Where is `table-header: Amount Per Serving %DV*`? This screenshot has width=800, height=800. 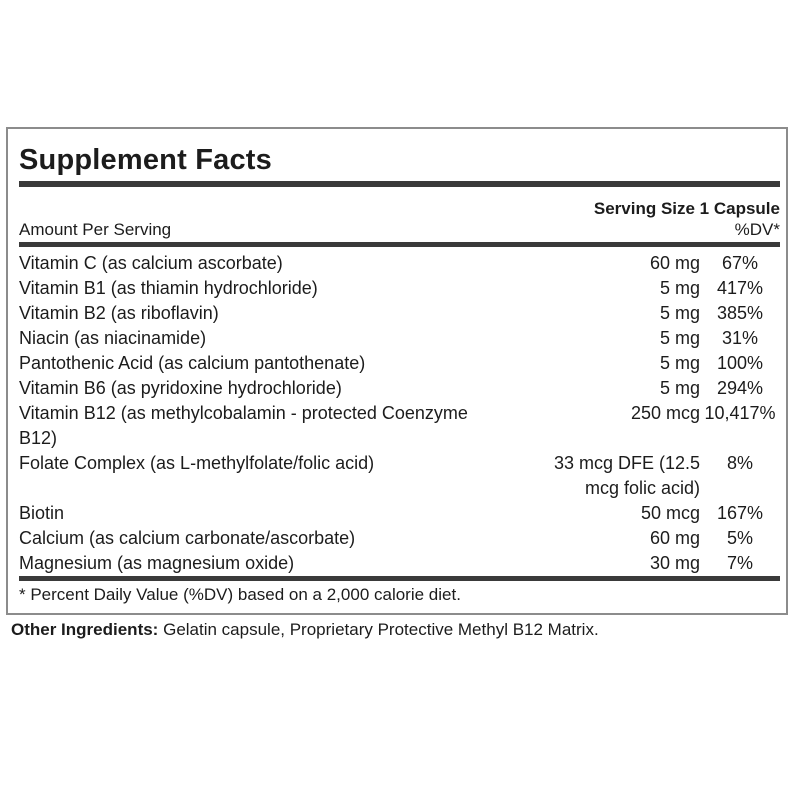 table-header: Amount Per Serving %DV* is located at coordinates (399, 233).